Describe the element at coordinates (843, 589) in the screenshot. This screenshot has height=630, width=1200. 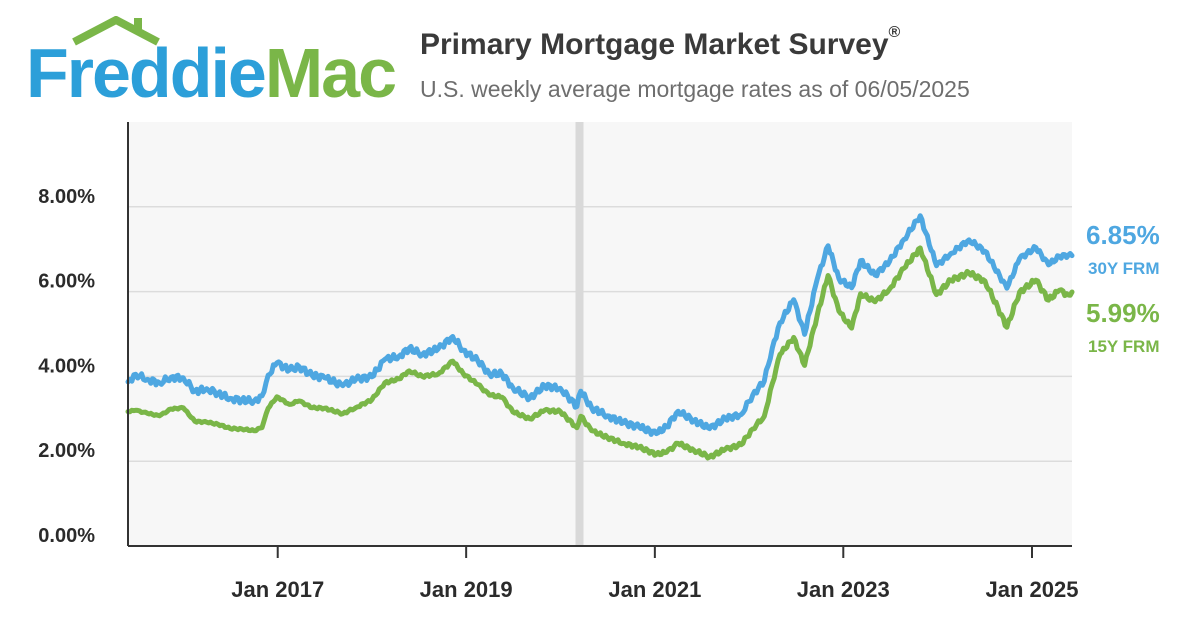
I see `x-tick-label: Jan 2023` at that location.